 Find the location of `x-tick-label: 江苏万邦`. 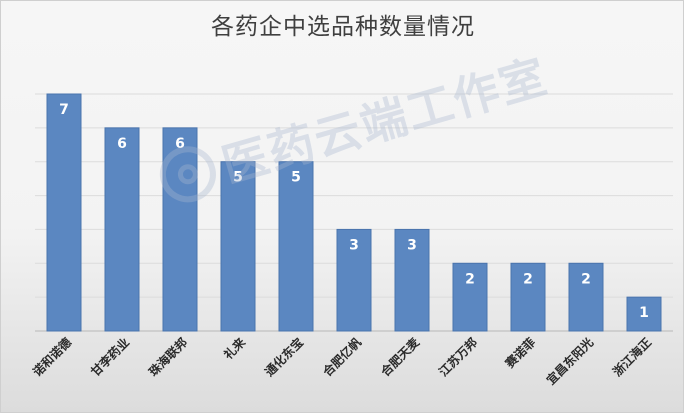

x-tick-label: 江苏万邦 is located at coordinates (458, 357).